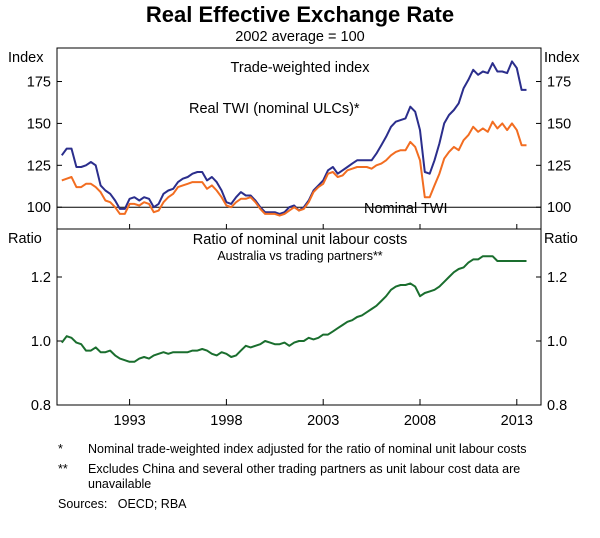  Describe the element at coordinates (559, 208) in the screenshot. I see `ytick-label-right: 100` at that location.